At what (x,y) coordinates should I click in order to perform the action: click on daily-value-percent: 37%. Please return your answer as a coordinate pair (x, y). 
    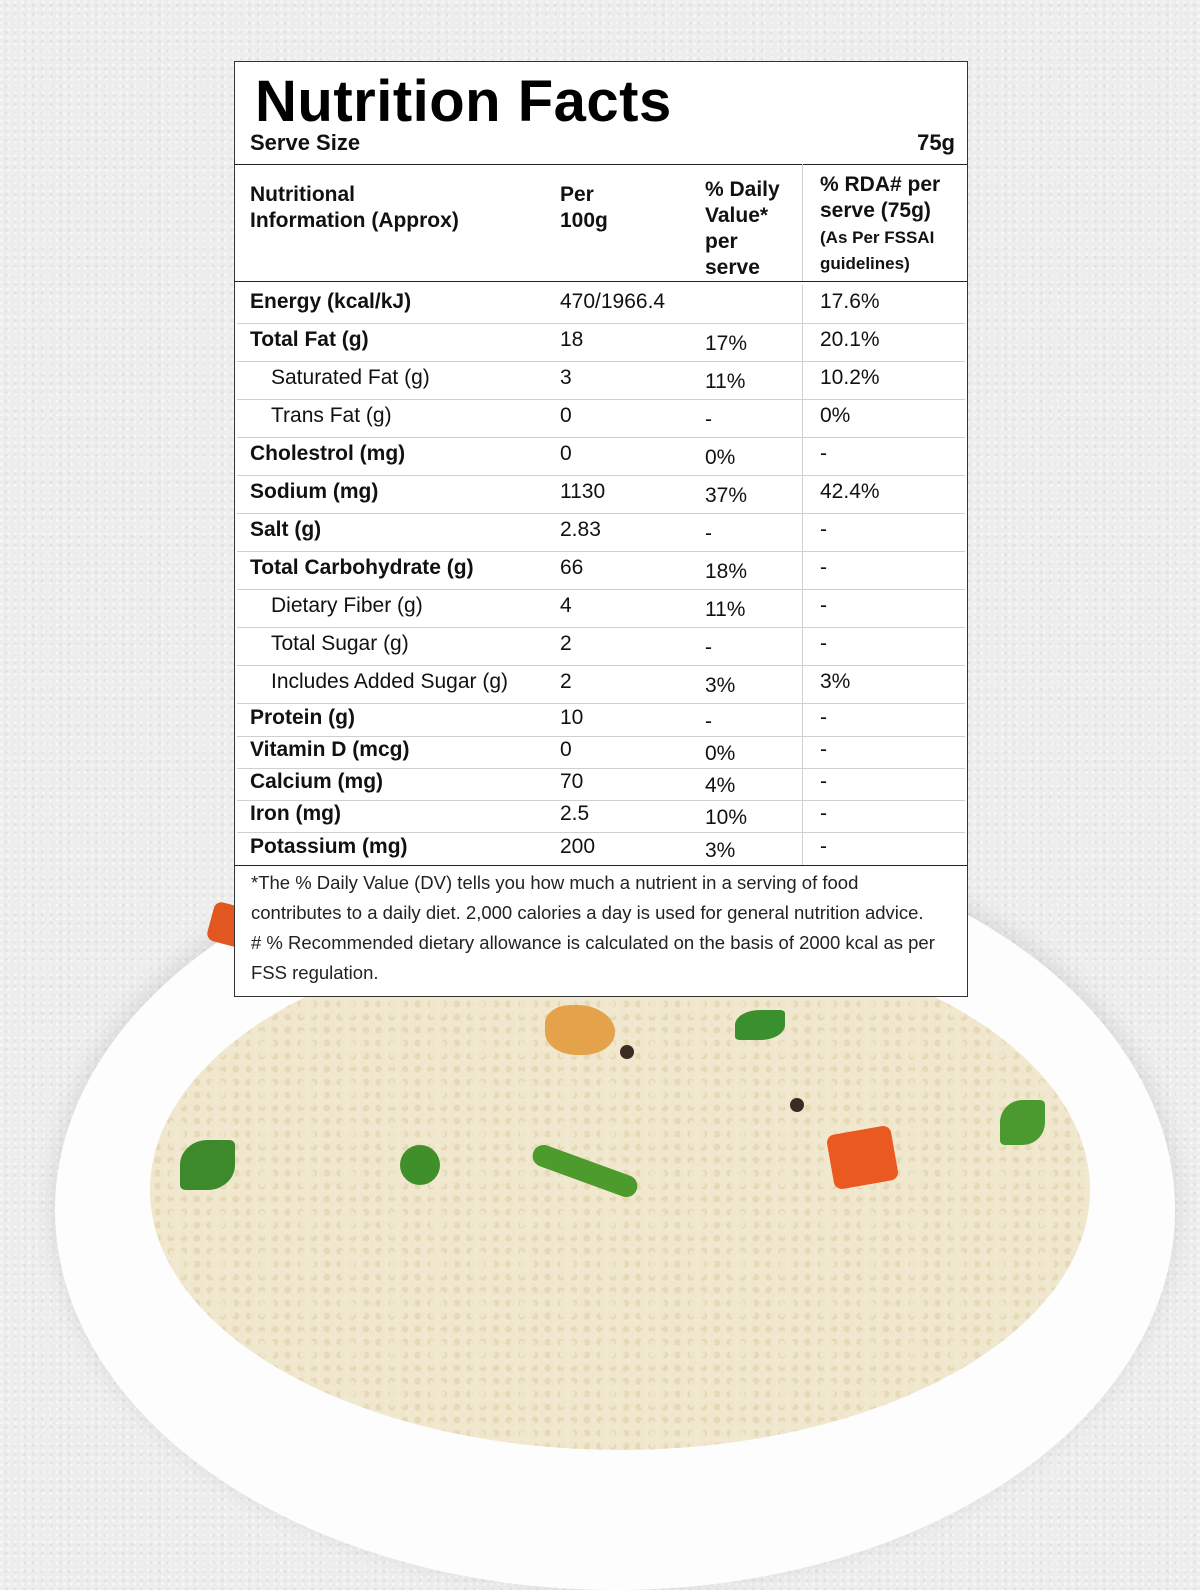
    Looking at the image, I should click on (726, 495).